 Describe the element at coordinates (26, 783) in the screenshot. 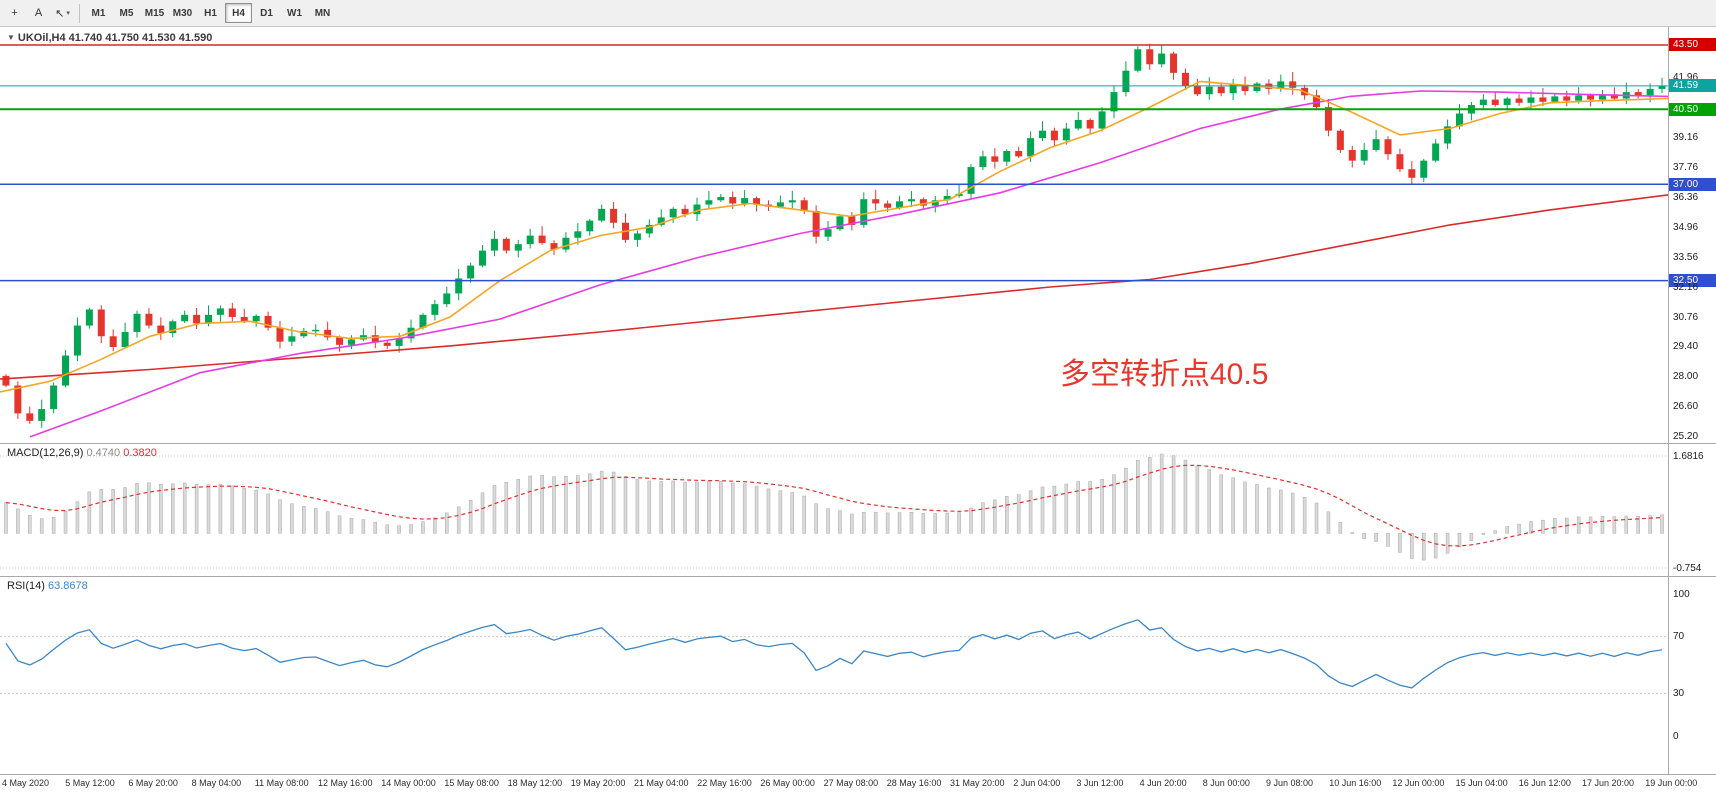

I see `time-axis-label: 4 May 2020` at that location.